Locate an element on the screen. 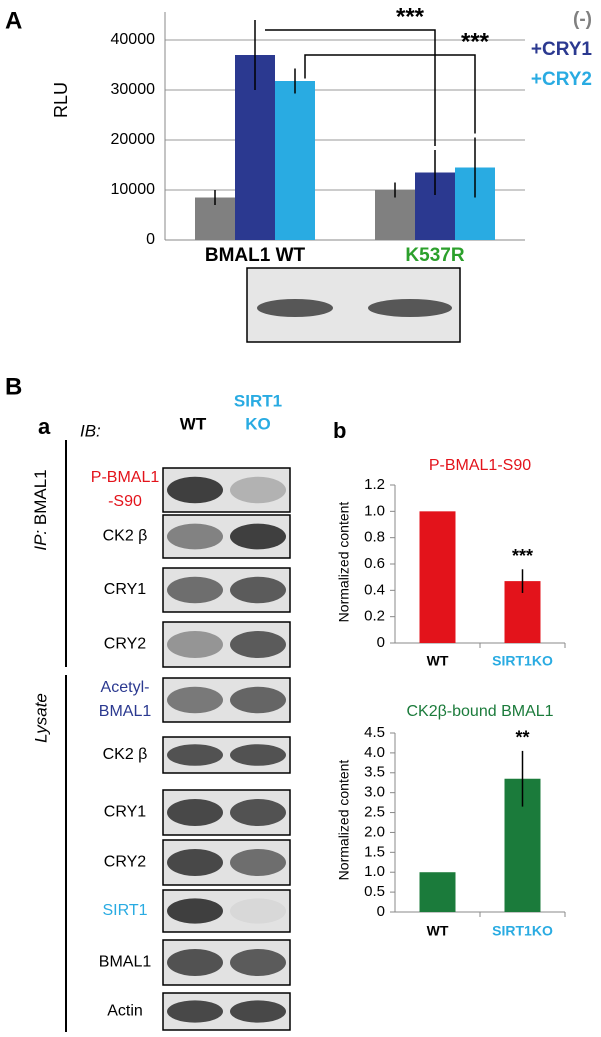 The height and width of the screenshot is (1037, 601). ip-label: IP: BMAL1 is located at coordinates (40, 509).